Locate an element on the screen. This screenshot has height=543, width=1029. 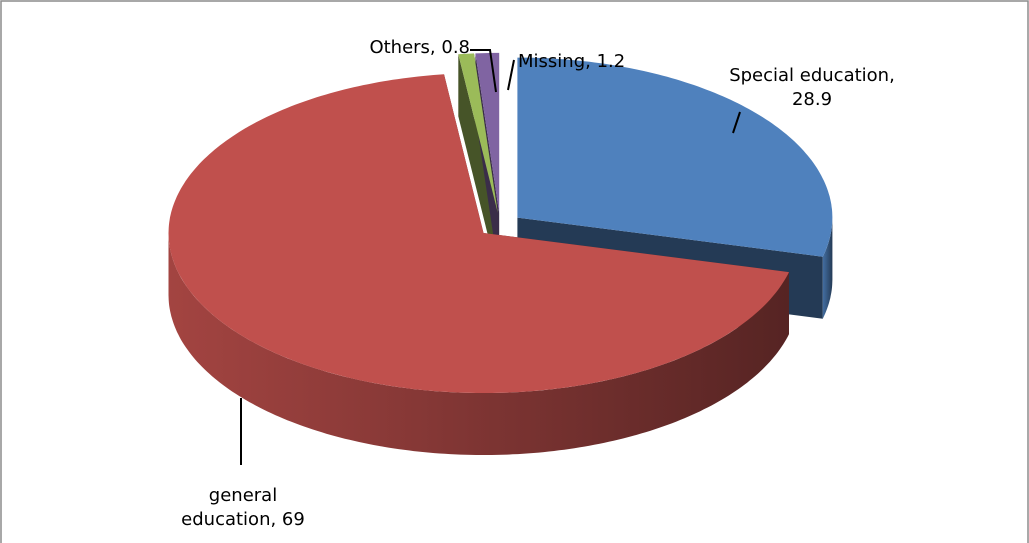
data-label: Special education, 28.9 is located at coordinates (812, 87).